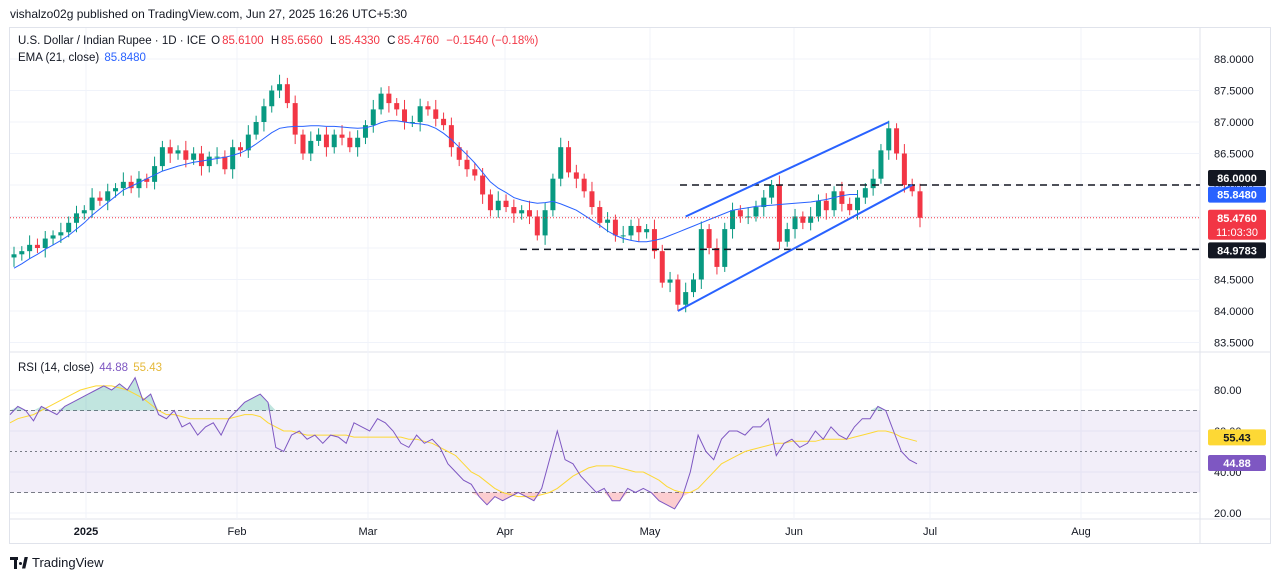 This screenshot has width=1281, height=580. Describe the element at coordinates (56, 368) in the screenshot. I see `rsi-label: RSI (14, close)` at that location.